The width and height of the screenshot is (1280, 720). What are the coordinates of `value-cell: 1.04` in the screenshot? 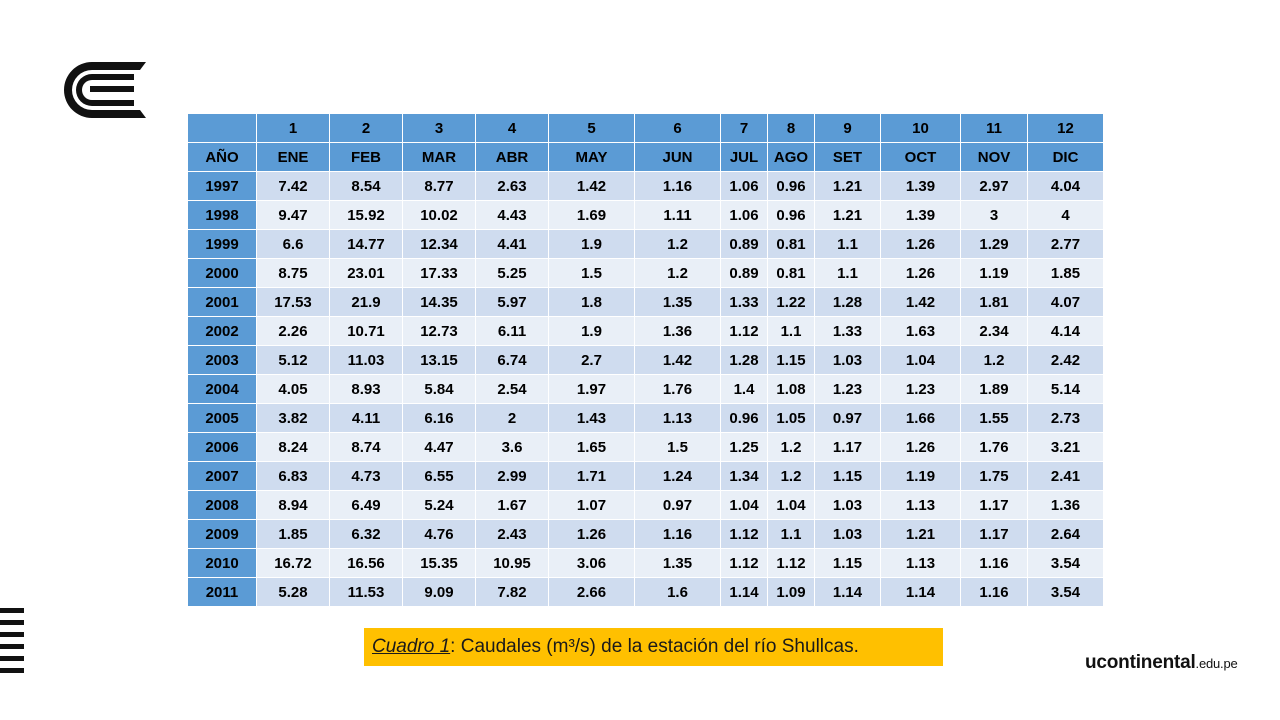 It's located at (791, 505).